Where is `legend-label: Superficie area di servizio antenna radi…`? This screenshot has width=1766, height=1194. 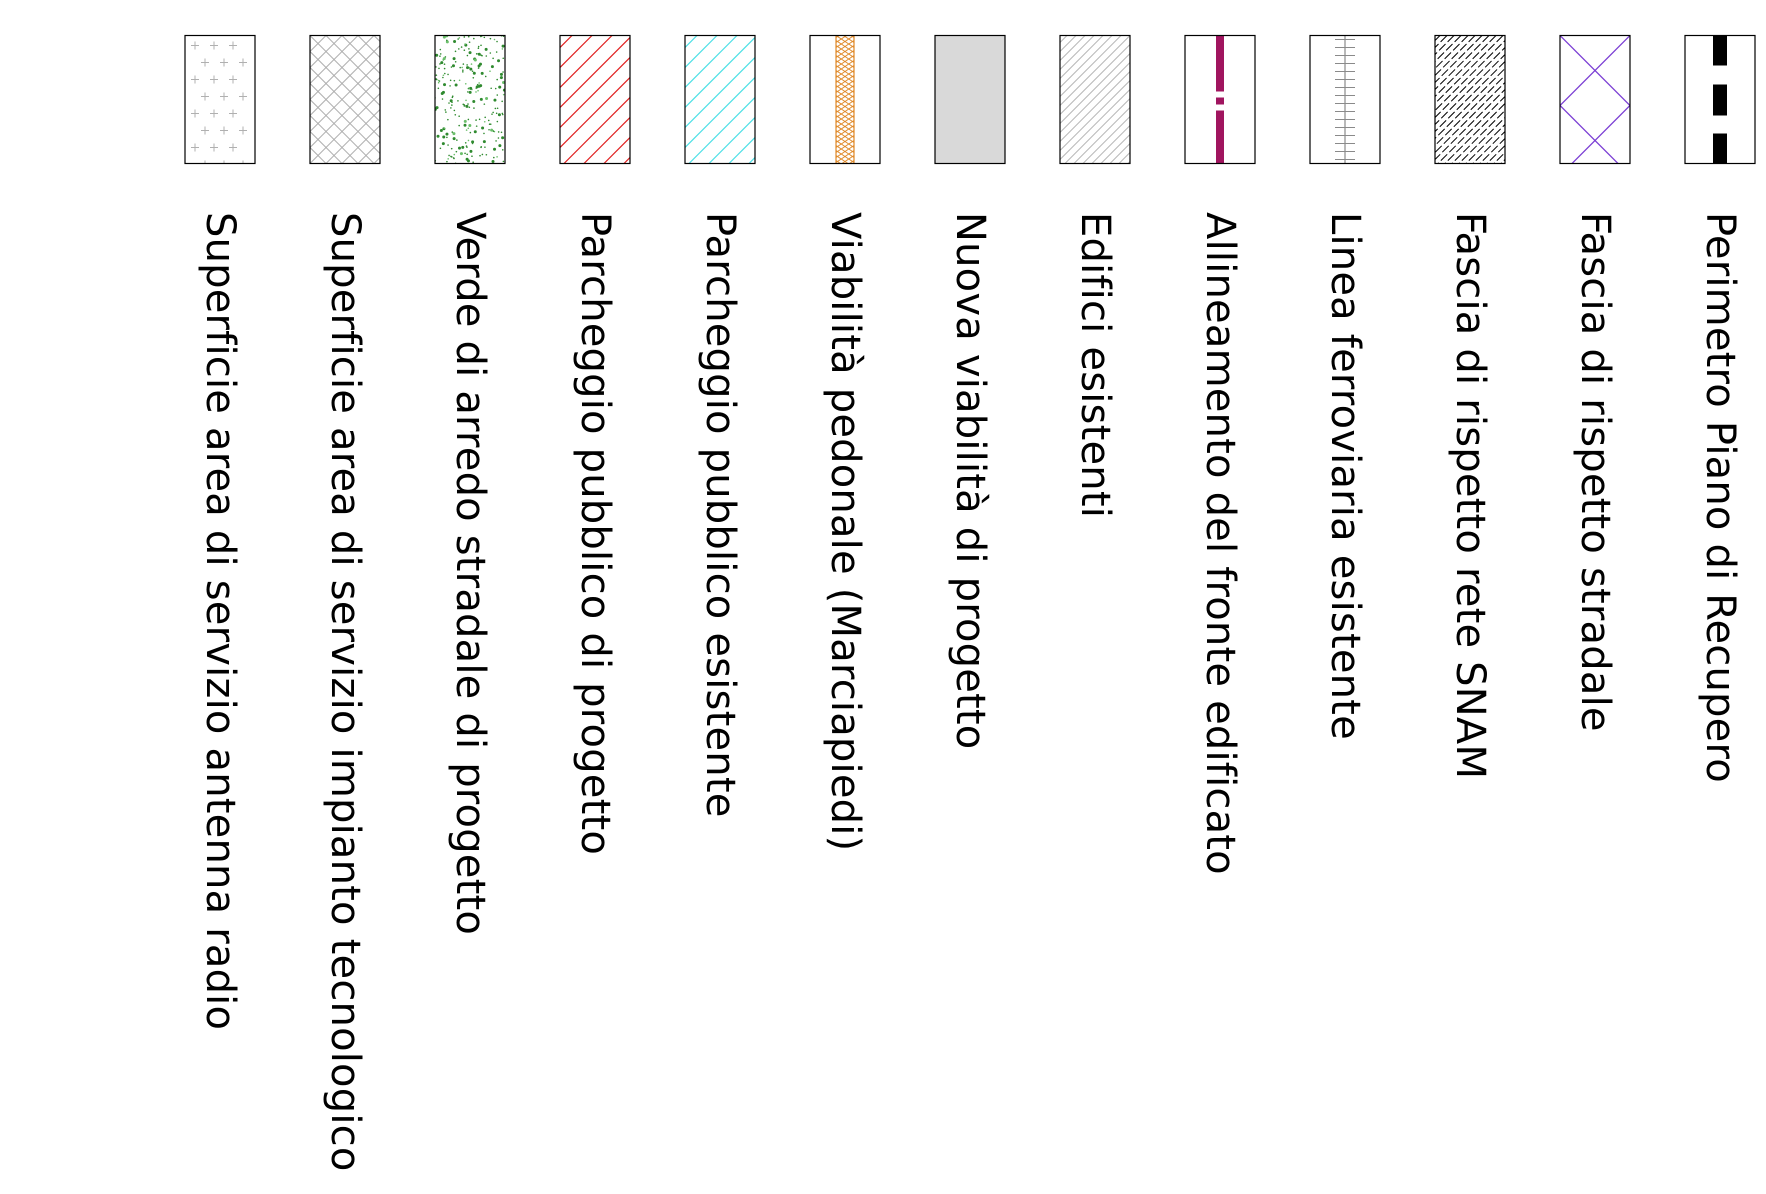
legend-label: Superficie area di servizio antenna radi… is located at coordinates (220, 621).